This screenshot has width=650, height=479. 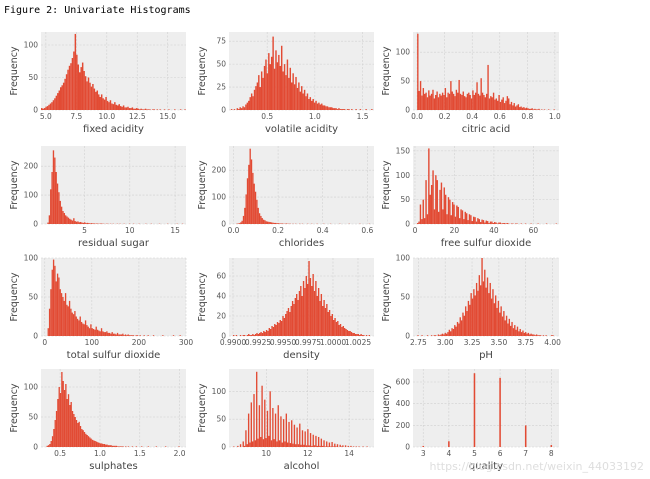 What do you see at coordinates (403, 403) in the screenshot?
I see `y-tick-label: 400` at bounding box center [403, 403].